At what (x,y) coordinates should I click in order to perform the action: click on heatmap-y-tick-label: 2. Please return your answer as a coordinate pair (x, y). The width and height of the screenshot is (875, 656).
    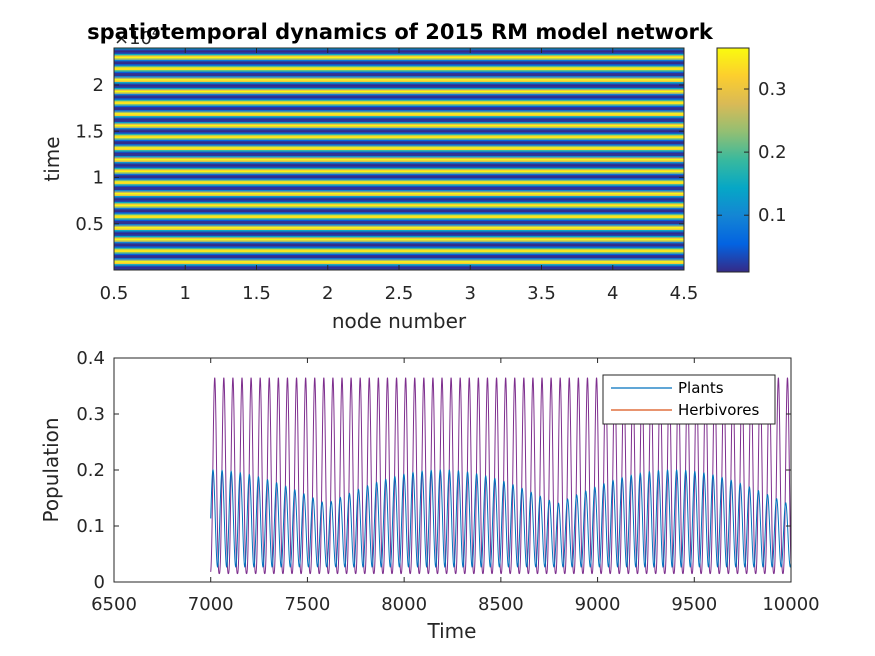
    Looking at the image, I should click on (98, 85).